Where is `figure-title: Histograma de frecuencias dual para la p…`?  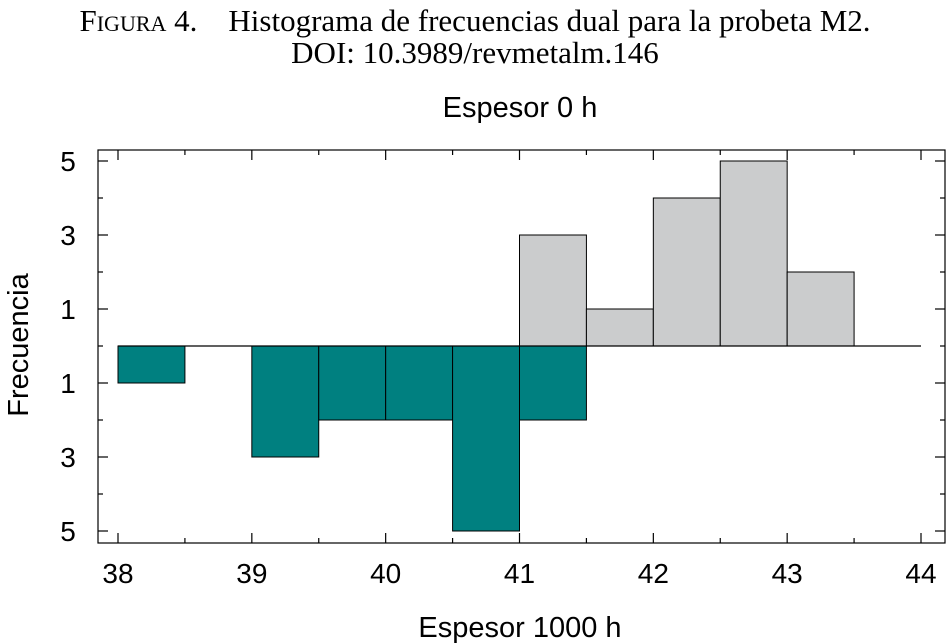 figure-title: Histograma de frecuencias dual para la p… is located at coordinates (549, 20).